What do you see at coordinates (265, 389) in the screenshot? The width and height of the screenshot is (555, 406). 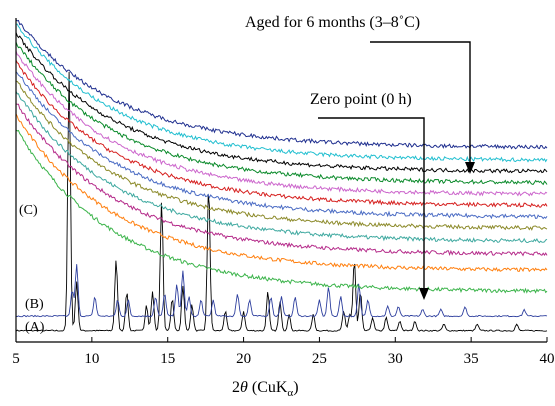 I see `x-axis-label: 2θ (CuKα)` at bounding box center [265, 389].